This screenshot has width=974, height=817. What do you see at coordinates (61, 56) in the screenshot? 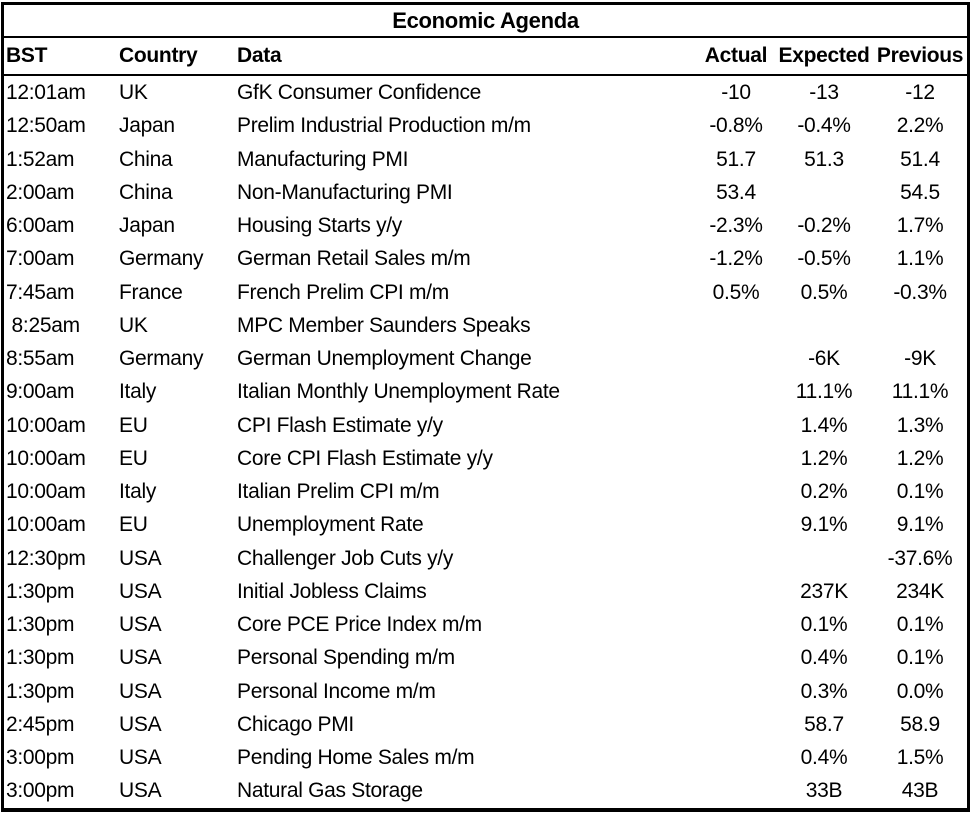
I see `col-header-bst: BST` at bounding box center [61, 56].